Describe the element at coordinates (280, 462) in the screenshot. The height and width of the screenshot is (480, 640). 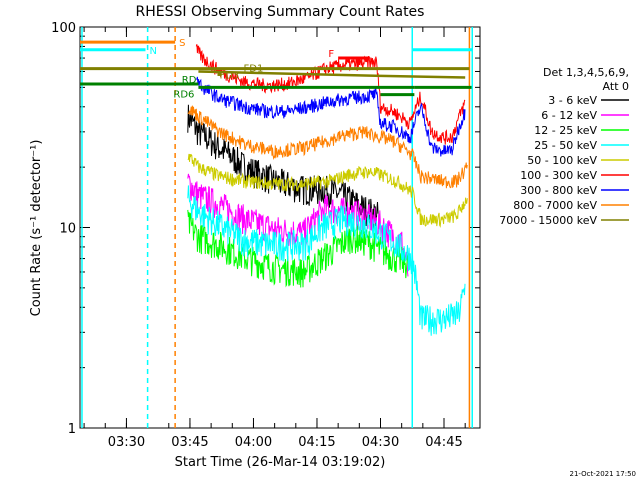
I see `x-axis-label: Start Time (26-Mar-14 03:19:02)` at that location.